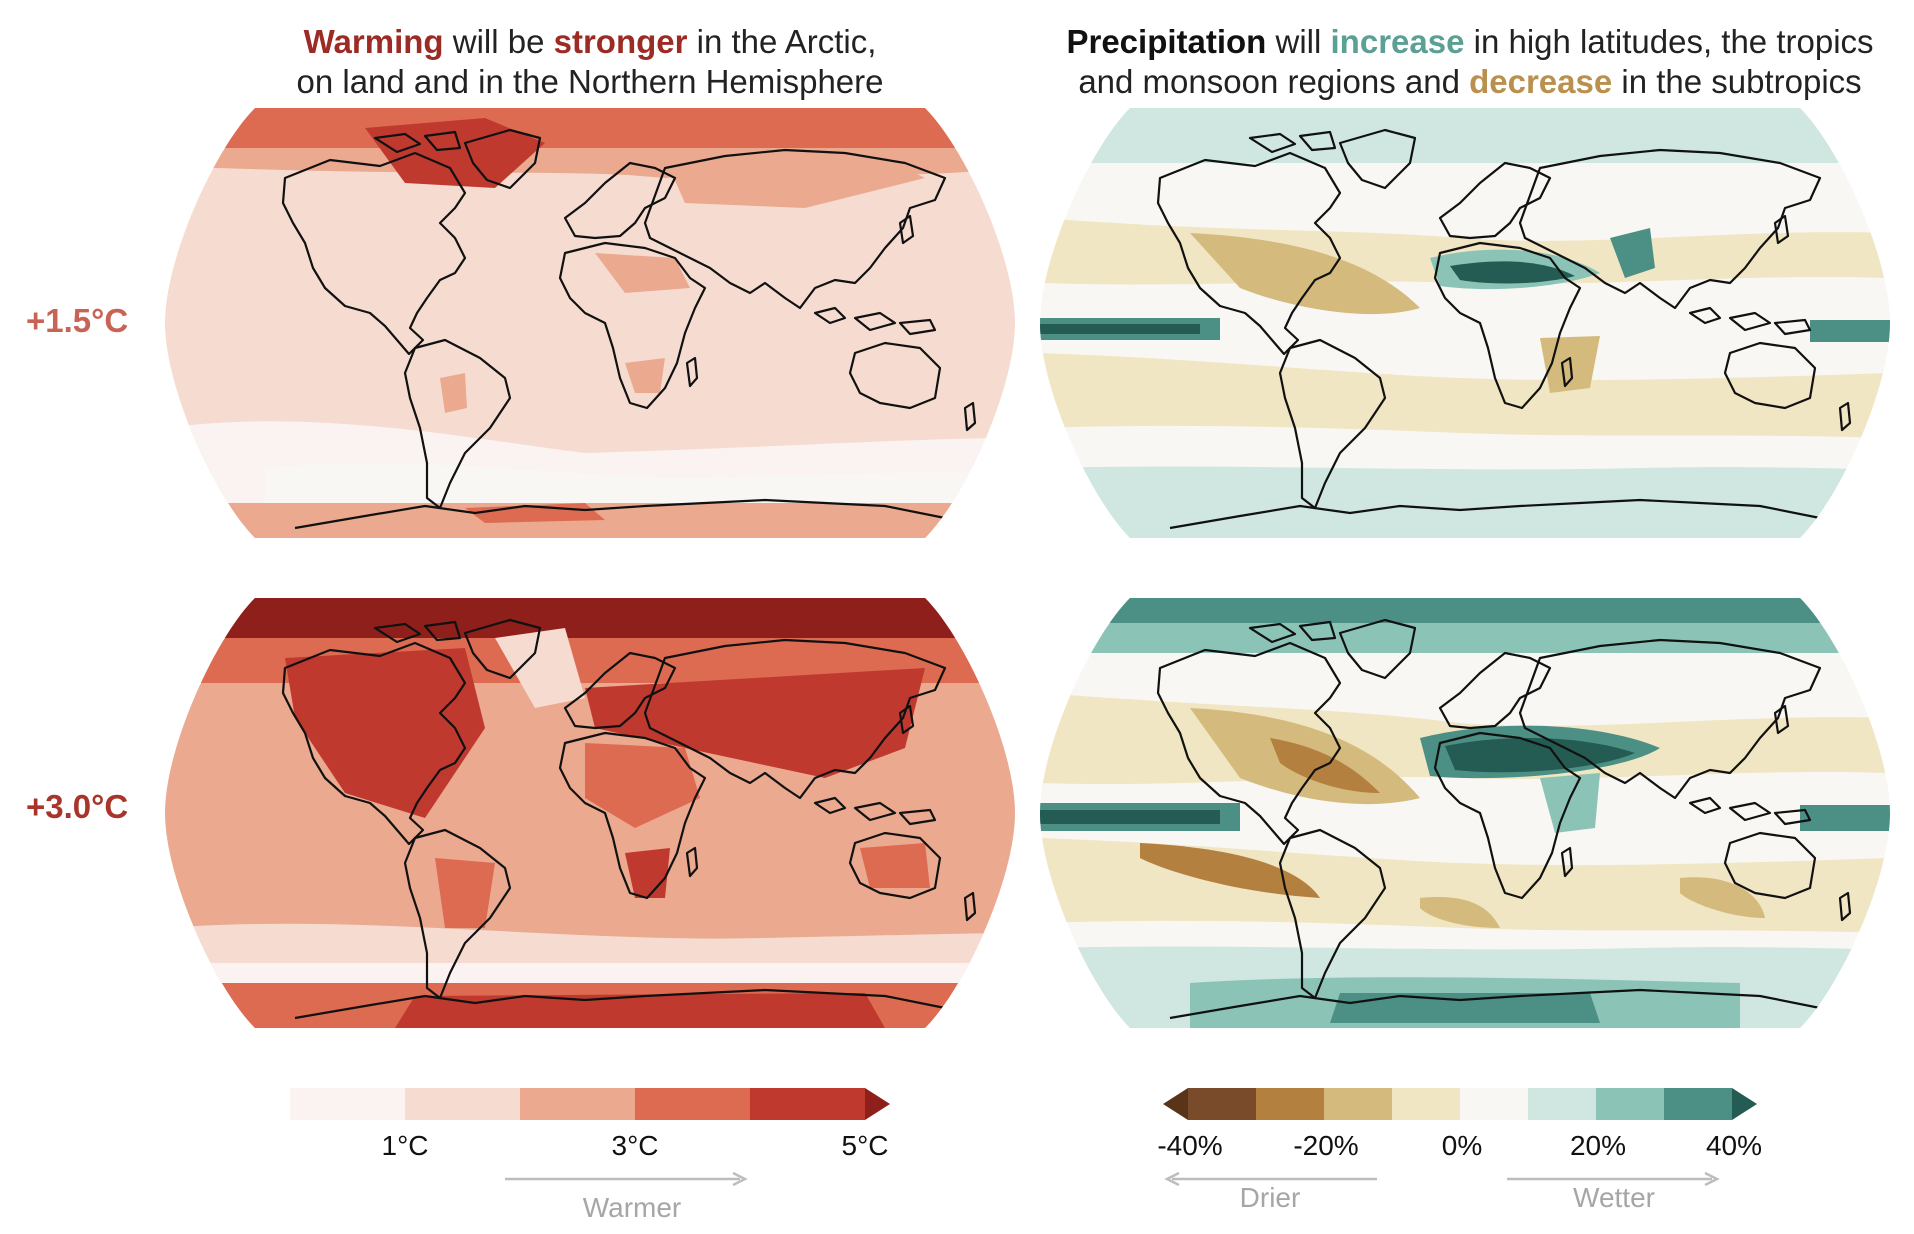 The image size is (1914, 1234). I want to click on title-decrease: decrease, so click(1541, 81).